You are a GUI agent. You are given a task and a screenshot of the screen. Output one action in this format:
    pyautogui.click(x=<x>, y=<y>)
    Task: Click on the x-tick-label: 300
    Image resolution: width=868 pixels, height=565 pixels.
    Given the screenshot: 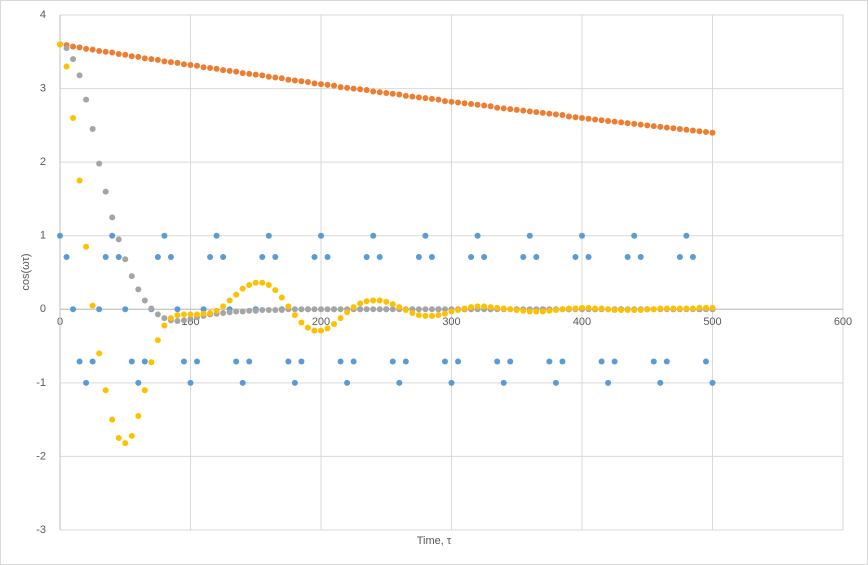 What is the action you would take?
    pyautogui.click(x=451, y=322)
    